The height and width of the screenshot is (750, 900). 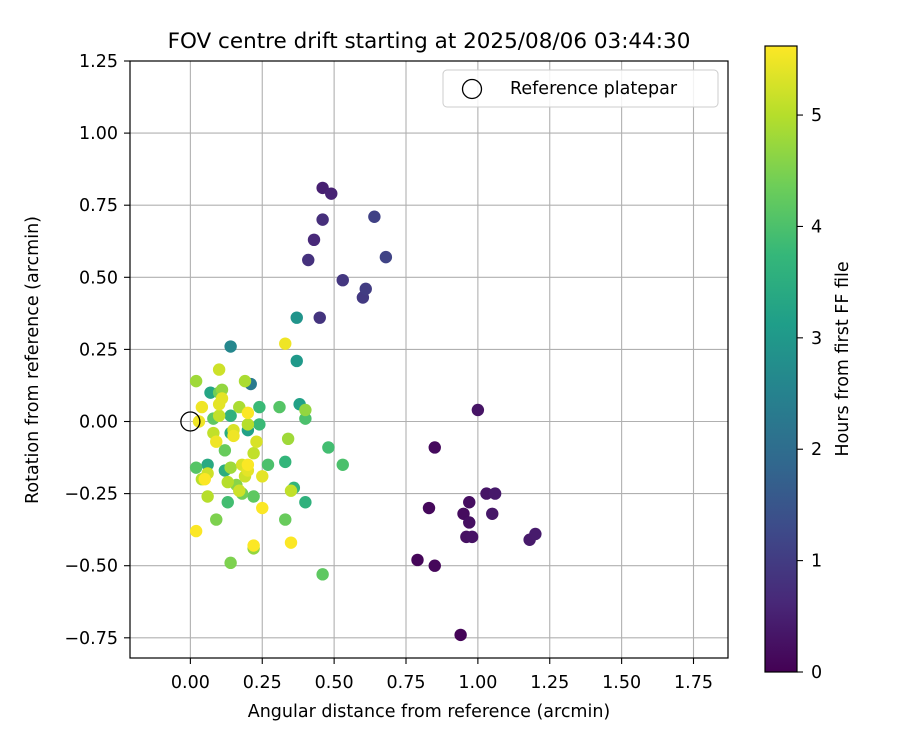 What do you see at coordinates (190, 683) in the screenshot?
I see `x-tick-label: 0.00` at bounding box center [190, 683].